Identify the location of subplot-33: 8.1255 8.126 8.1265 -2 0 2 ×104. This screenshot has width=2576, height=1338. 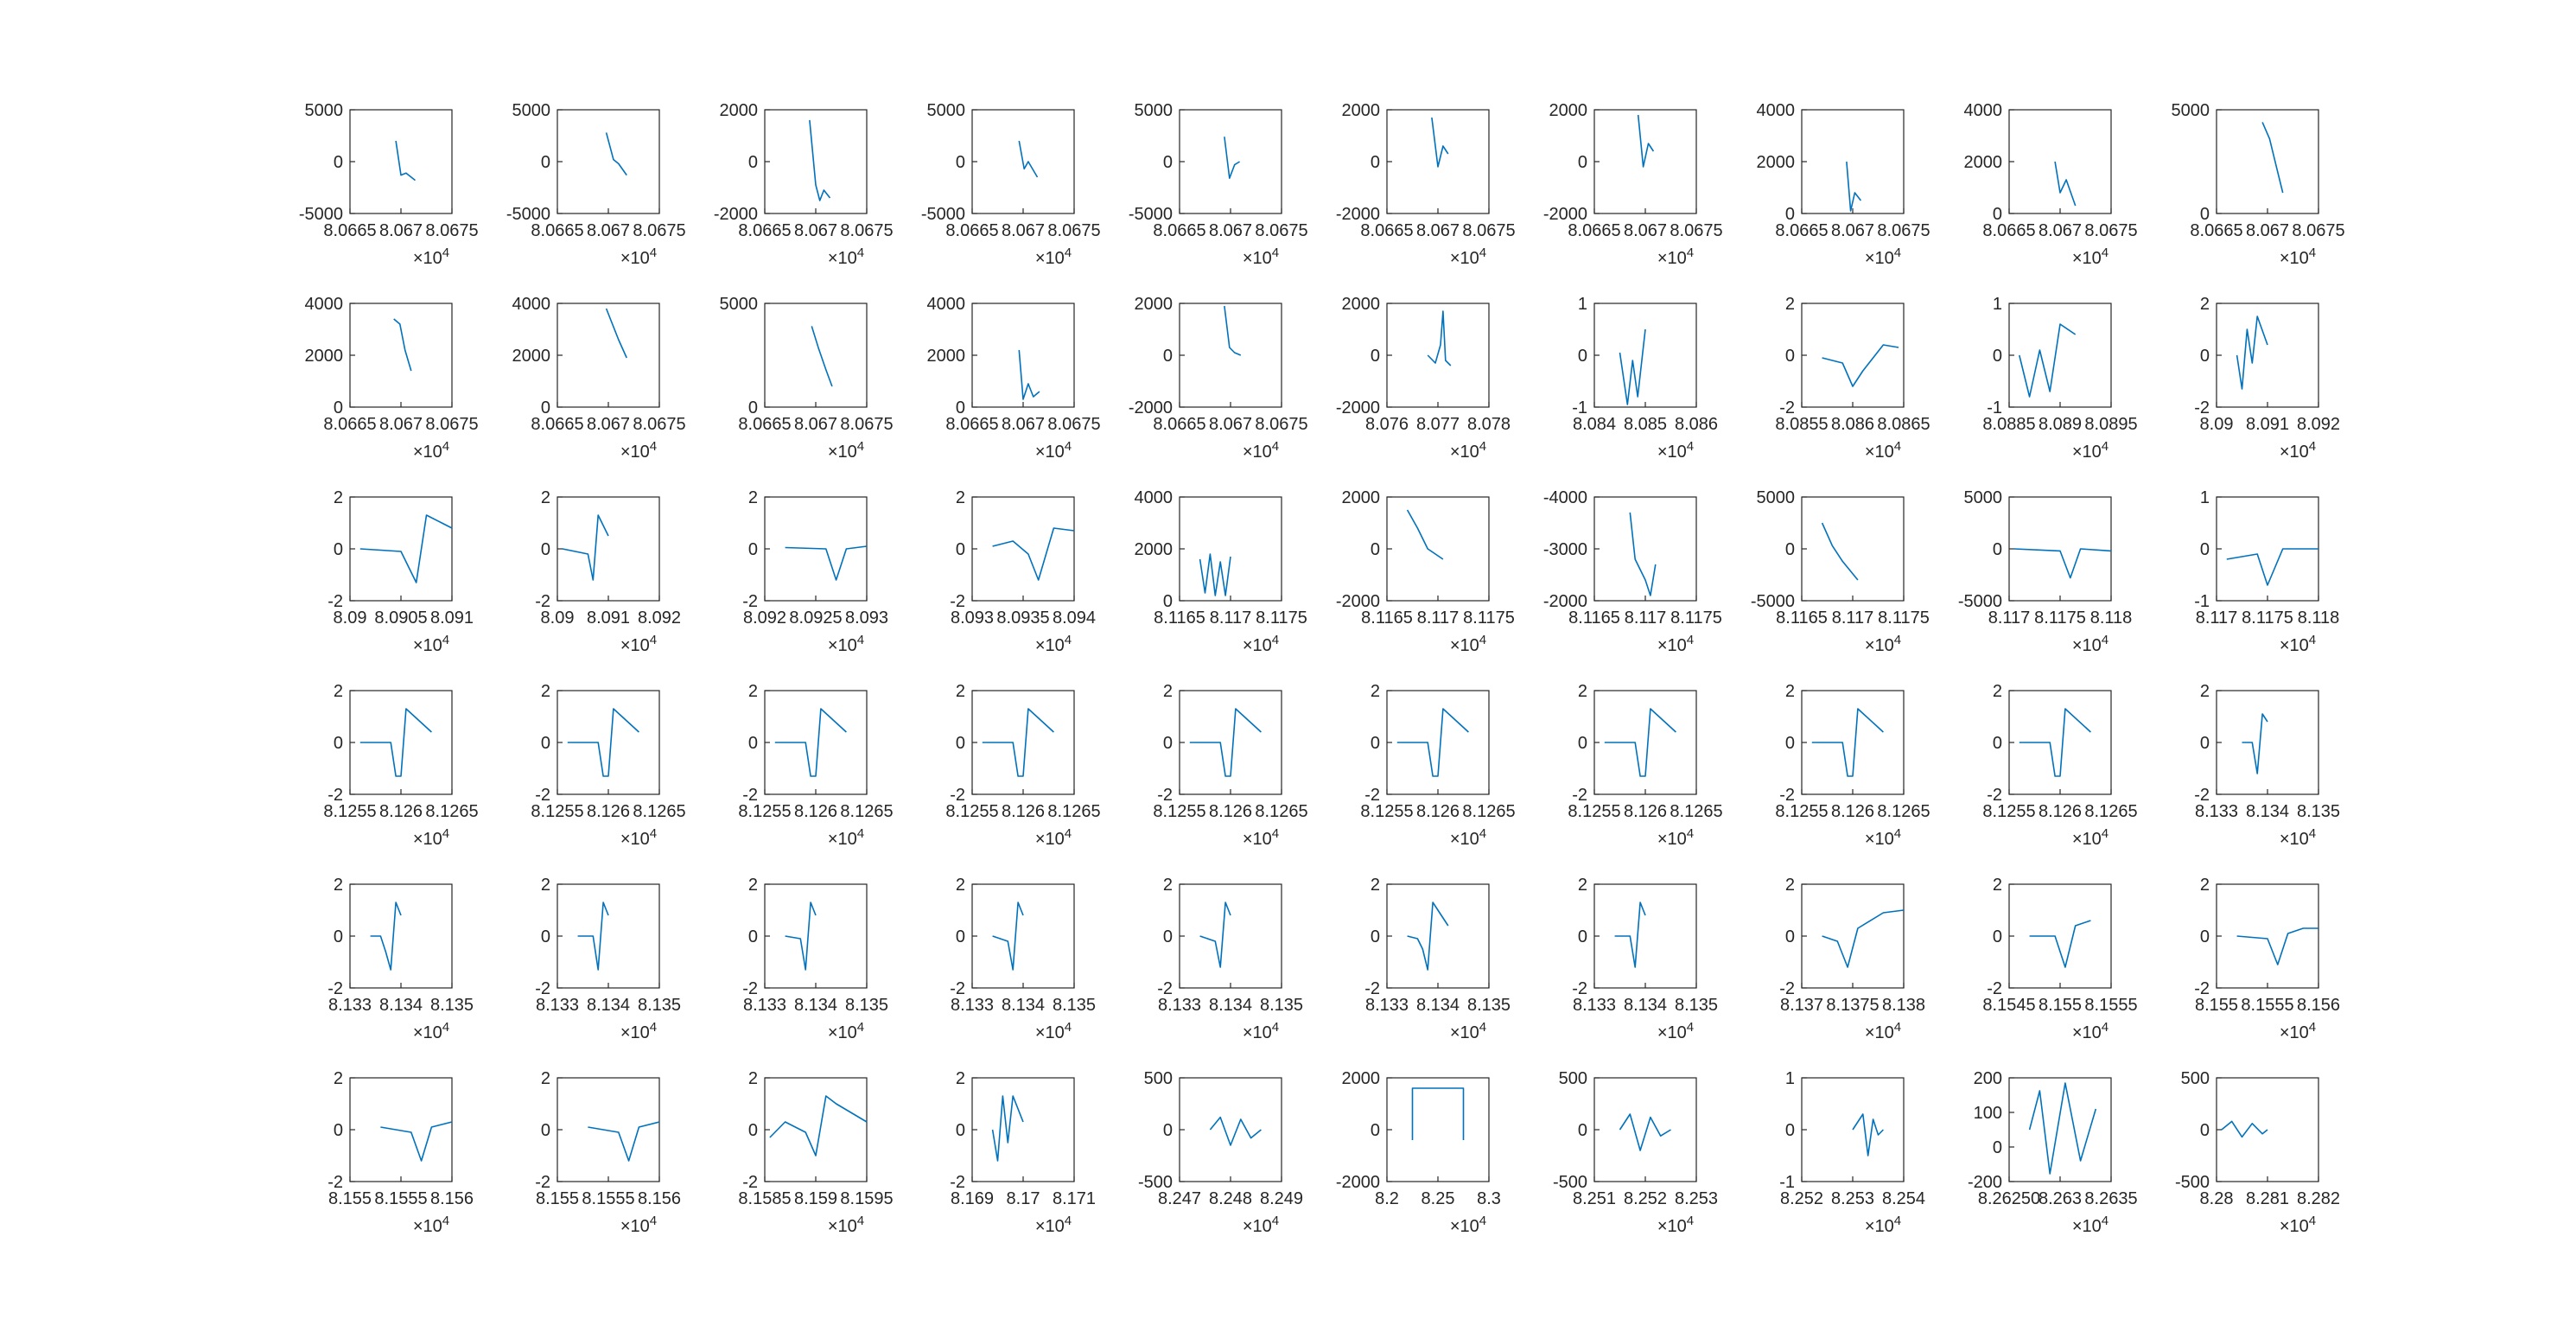
(816, 765).